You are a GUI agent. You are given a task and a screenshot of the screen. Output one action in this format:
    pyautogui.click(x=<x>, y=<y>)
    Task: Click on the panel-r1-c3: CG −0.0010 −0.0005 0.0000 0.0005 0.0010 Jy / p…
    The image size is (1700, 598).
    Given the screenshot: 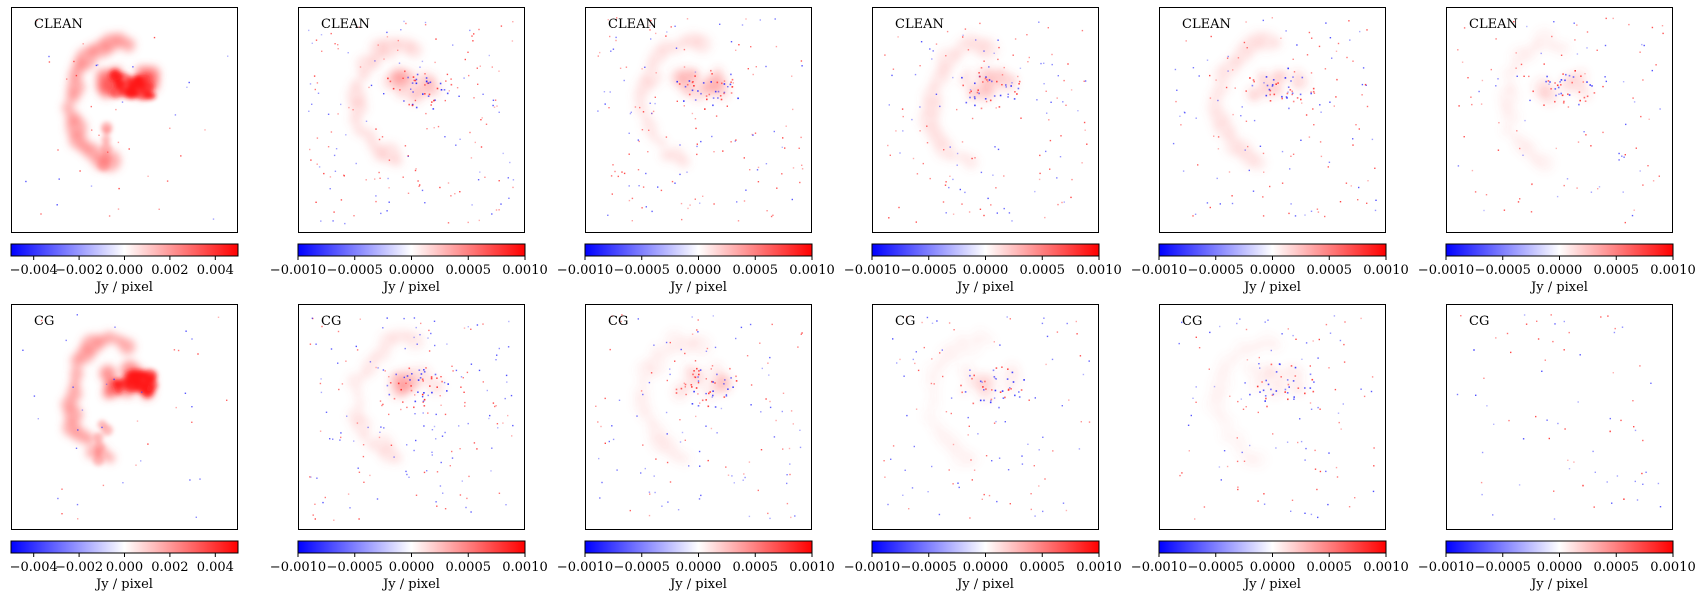 What is the action you would take?
    pyautogui.click(x=983, y=448)
    